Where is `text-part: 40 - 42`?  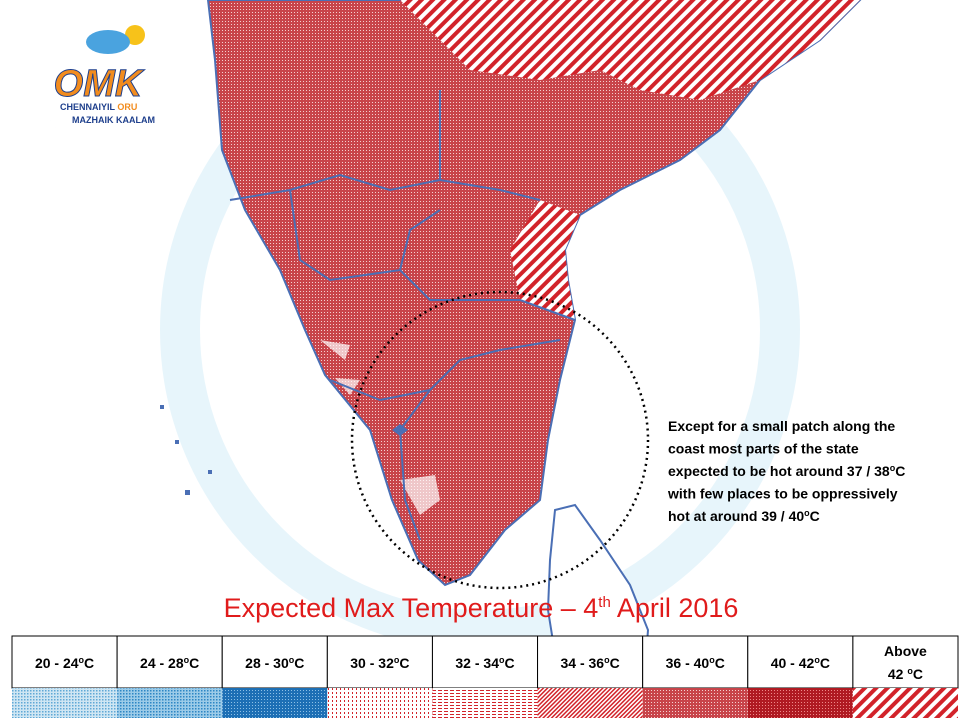
text-part: 40 - 42 is located at coordinates (793, 663).